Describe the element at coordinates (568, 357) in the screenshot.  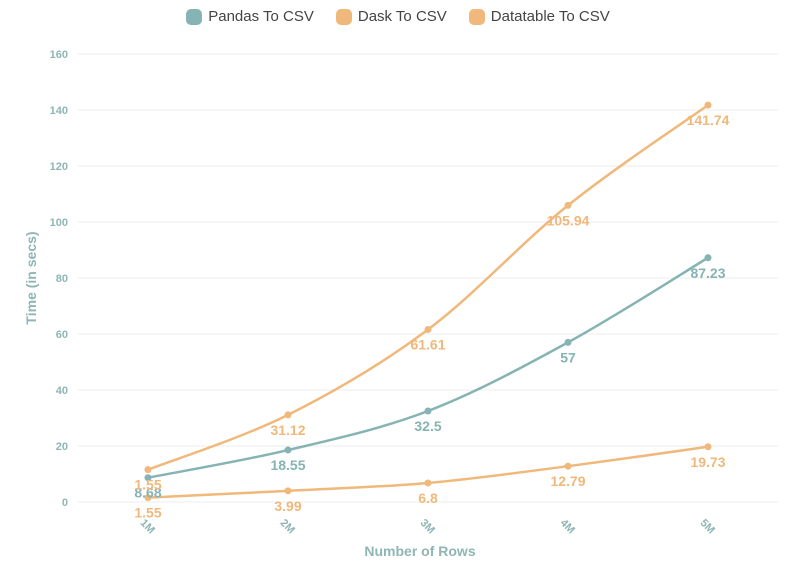
I see `data-label: 57` at that location.